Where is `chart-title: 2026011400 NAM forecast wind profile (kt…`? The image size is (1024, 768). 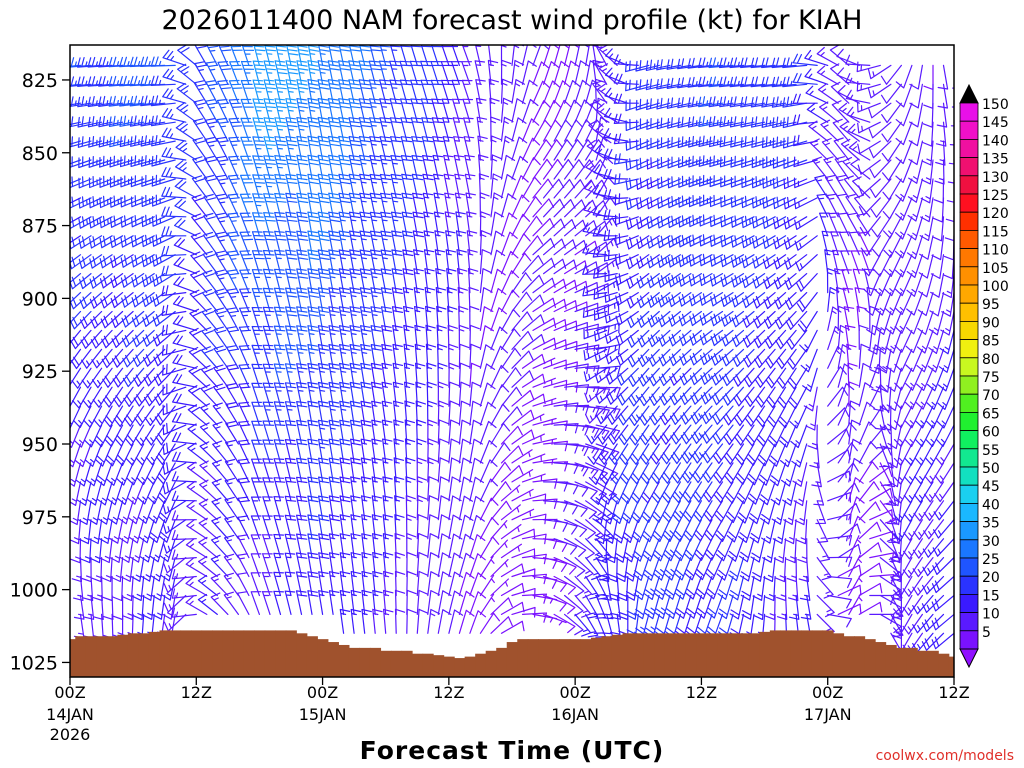 chart-title: 2026011400 NAM forecast wind profile (kt… is located at coordinates (512, 20).